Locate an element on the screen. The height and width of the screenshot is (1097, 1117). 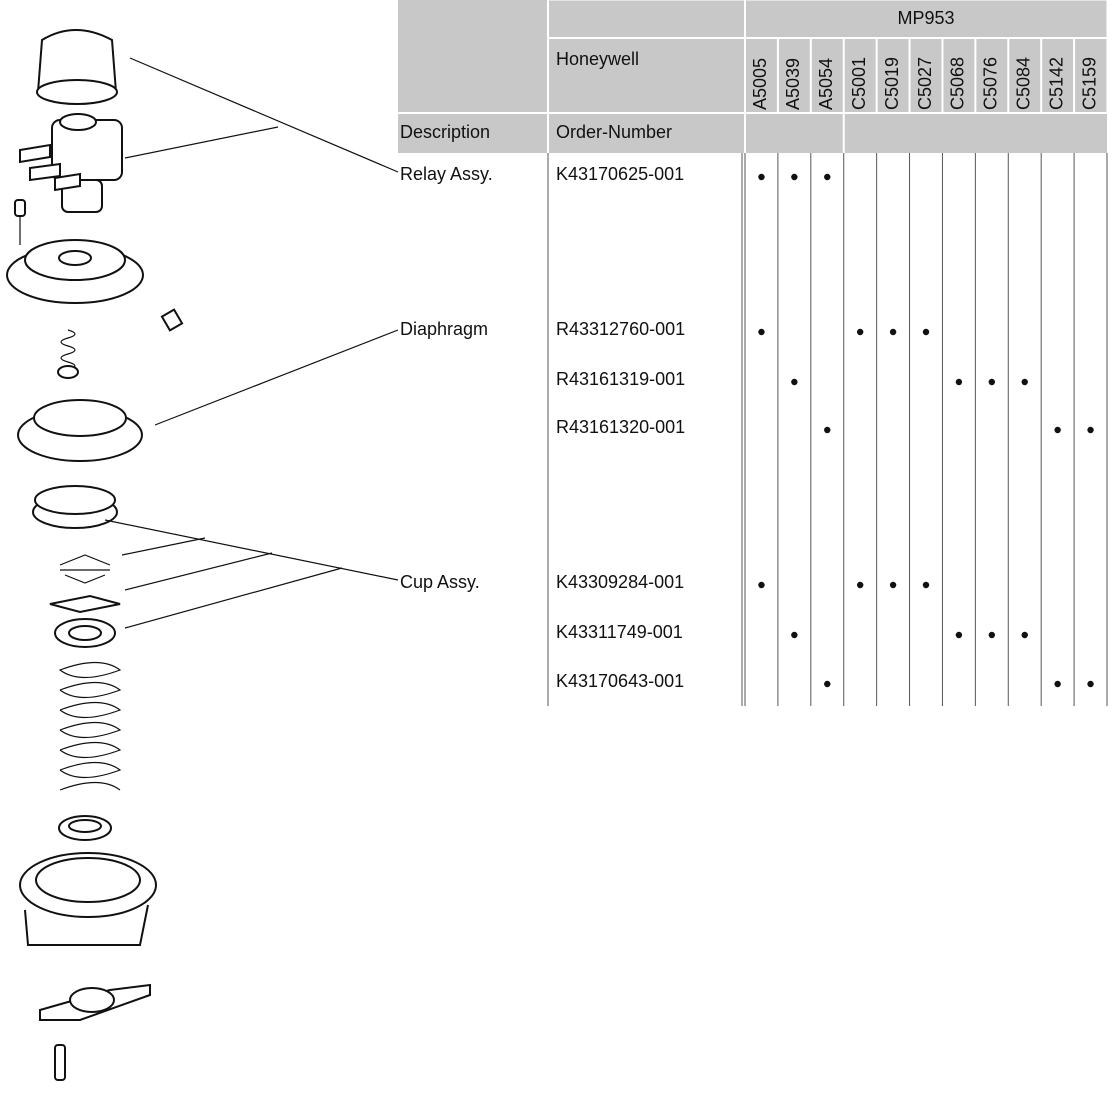
model-name: MP953 is located at coordinates (925, 18).